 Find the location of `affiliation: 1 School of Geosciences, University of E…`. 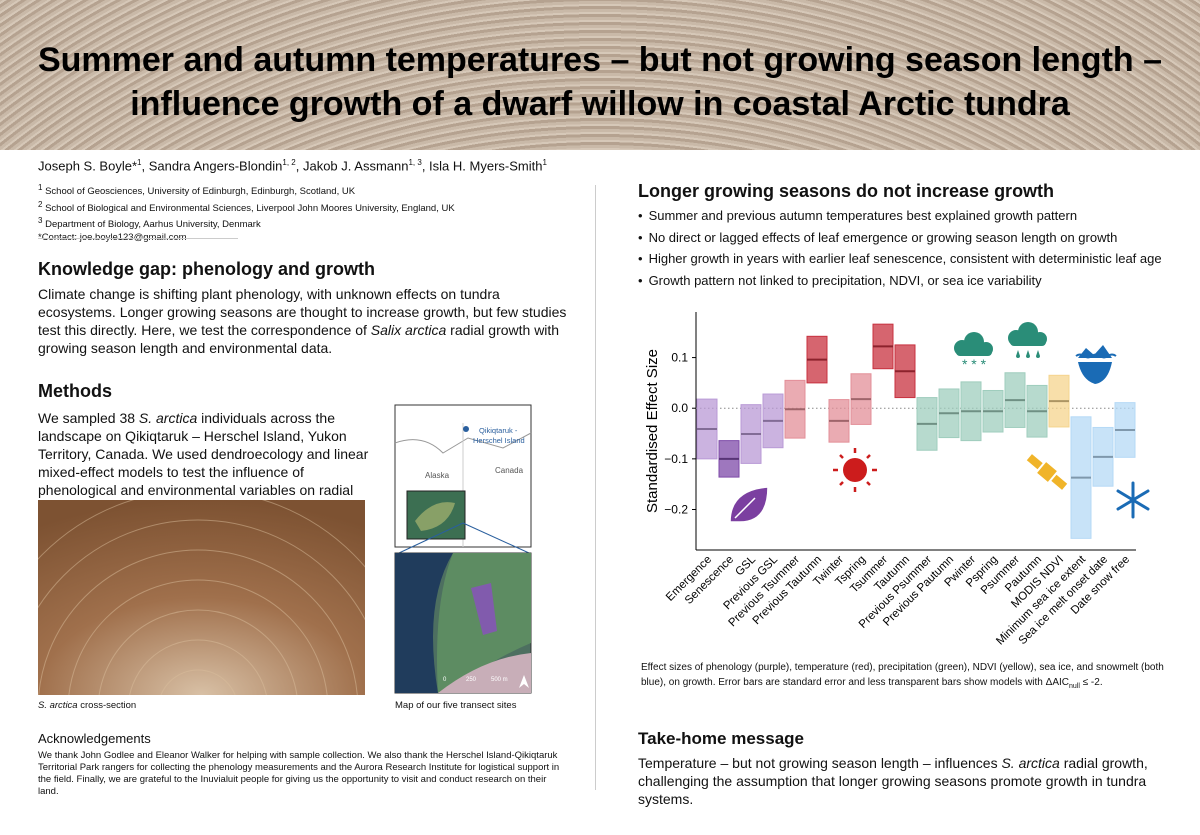

affiliation: 1 School of Geosciences, University of E… is located at coordinates (246, 190).